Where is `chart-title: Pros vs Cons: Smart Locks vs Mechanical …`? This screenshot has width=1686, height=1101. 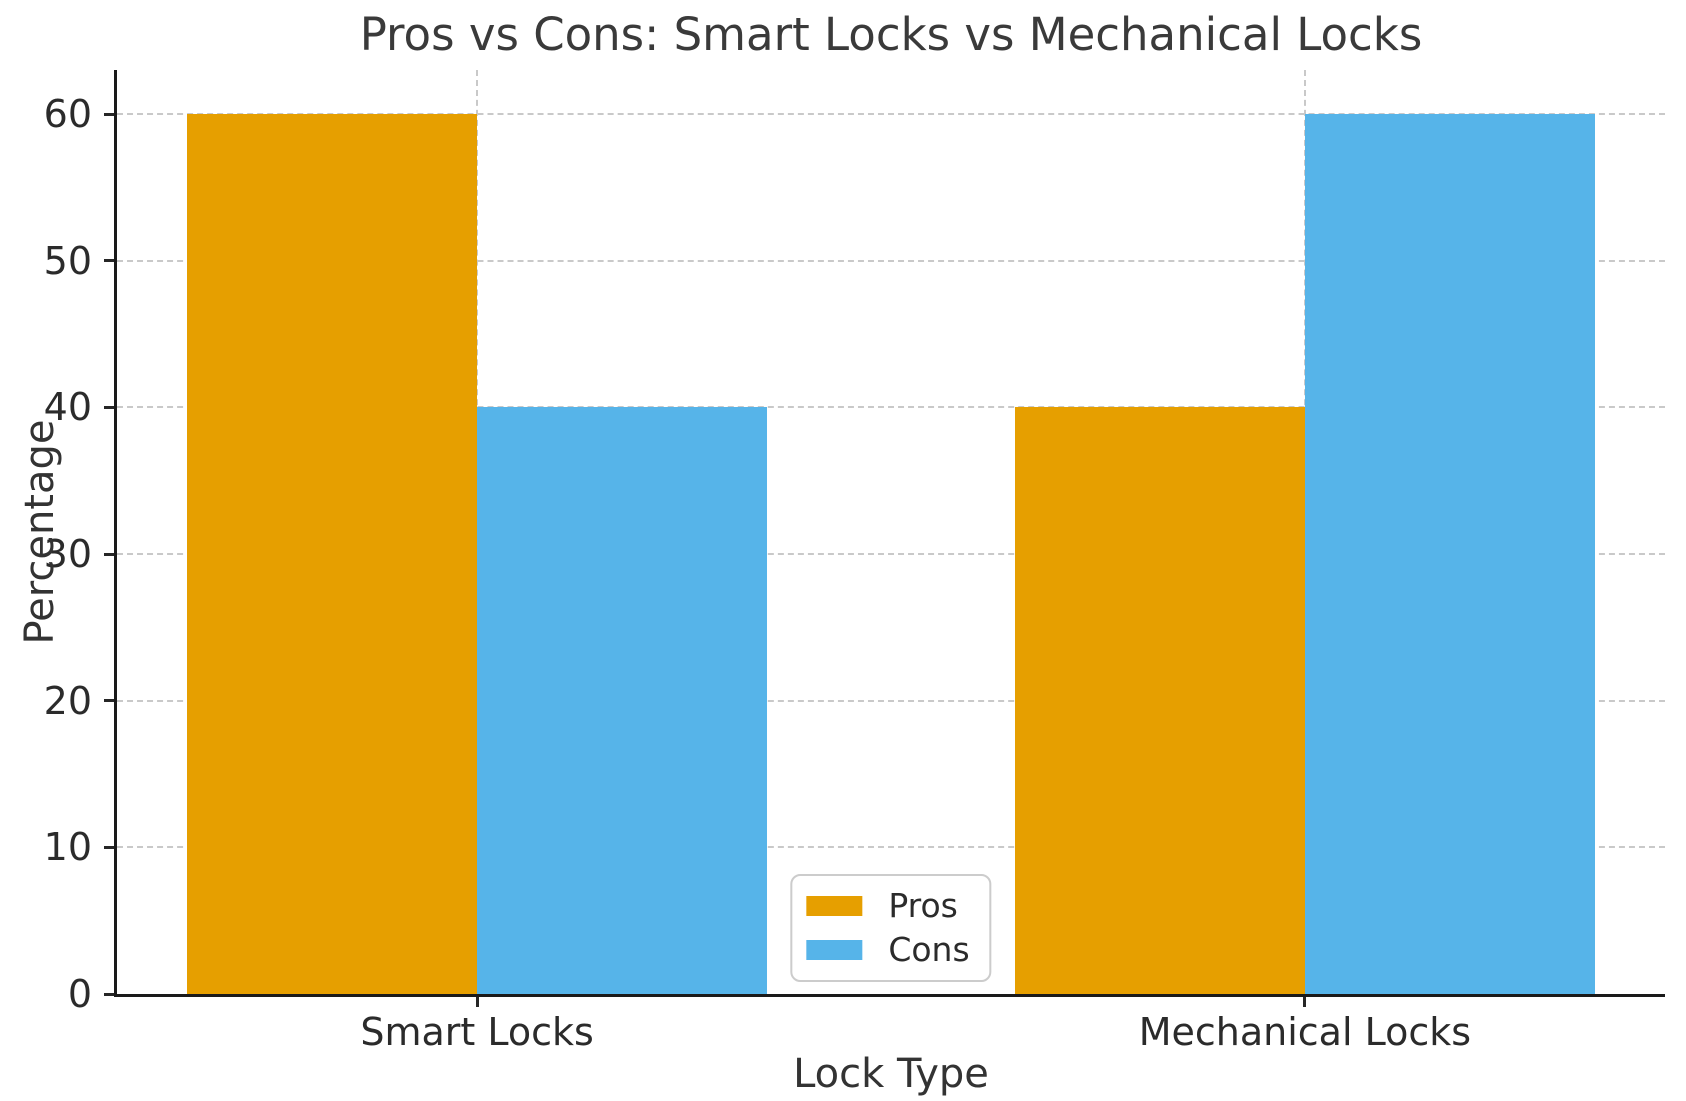
chart-title: Pros vs Cons: Smart Locks vs Mechanical … is located at coordinates (891, 34).